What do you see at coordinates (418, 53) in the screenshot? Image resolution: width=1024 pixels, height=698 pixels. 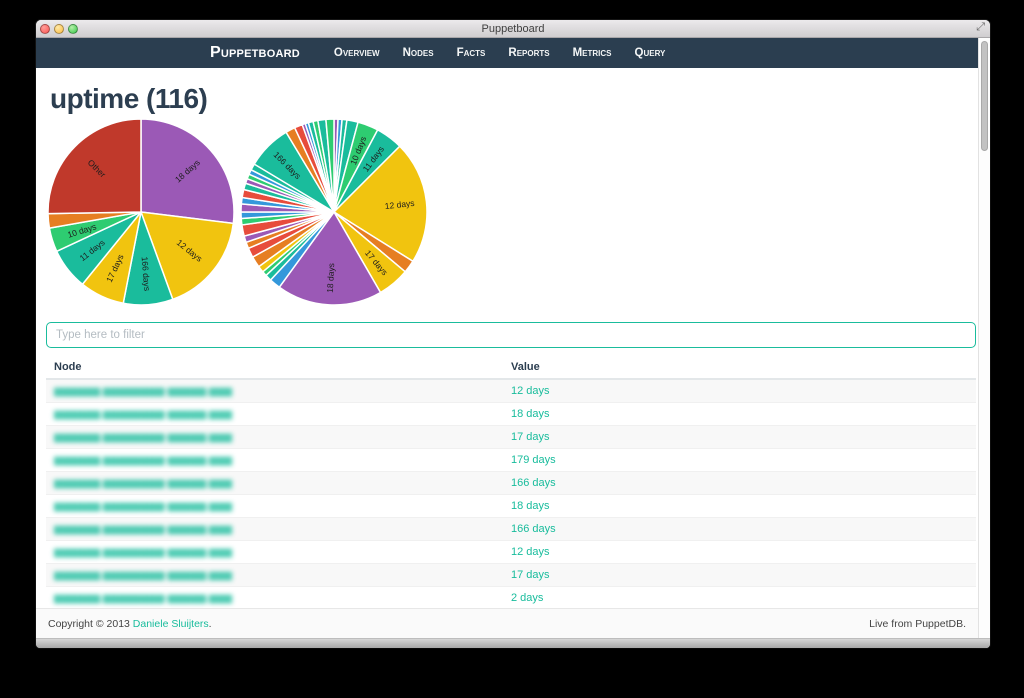 I see `nav-item-nodes: Nodes` at bounding box center [418, 53].